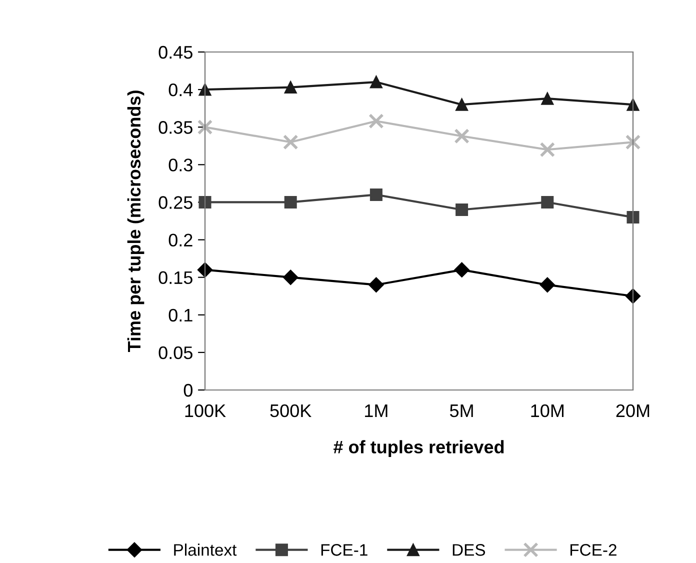  What do you see at coordinates (633, 411) in the screenshot?
I see `x-tick-label: 20M` at bounding box center [633, 411].